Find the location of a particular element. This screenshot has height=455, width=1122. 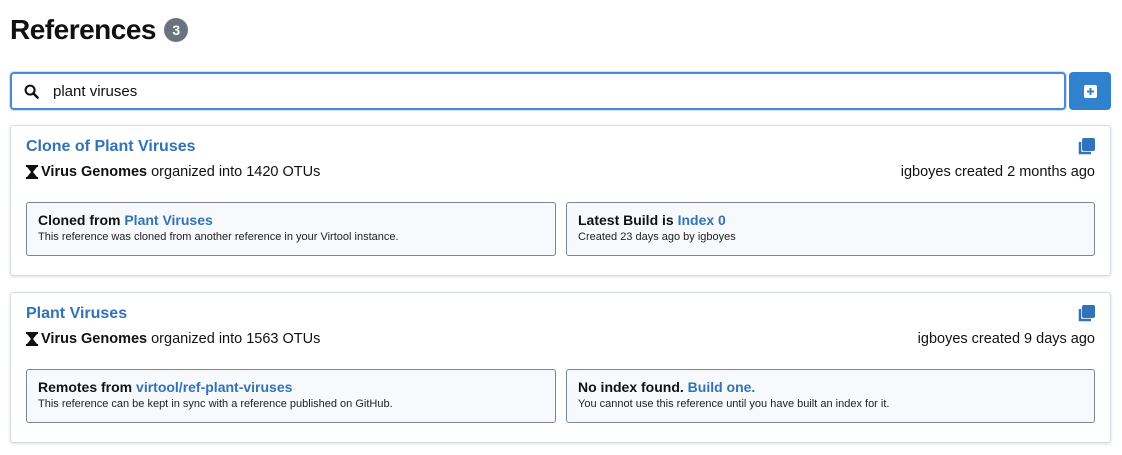

origin-link: Plant Viruses is located at coordinates (168, 220).